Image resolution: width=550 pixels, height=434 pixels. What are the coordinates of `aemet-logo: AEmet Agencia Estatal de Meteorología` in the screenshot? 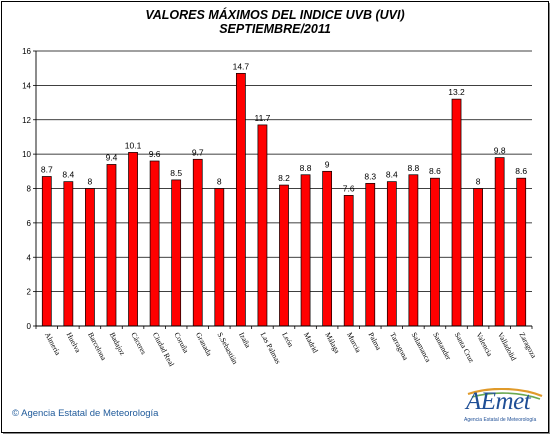 It's located at (504, 408).